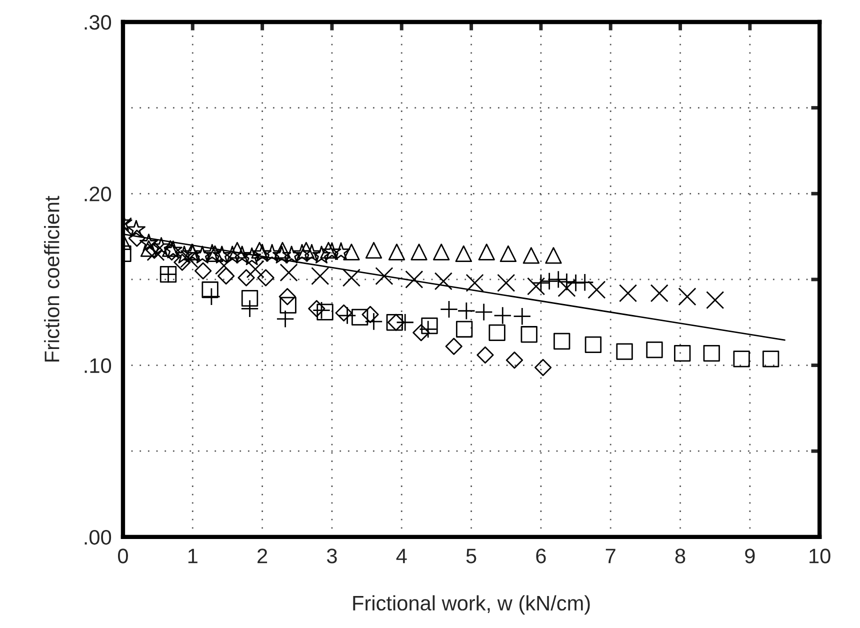 Image resolution: width=860 pixels, height=628 pixels. Describe the element at coordinates (98, 194) in the screenshot. I see `y-tick-label: .20` at that location.